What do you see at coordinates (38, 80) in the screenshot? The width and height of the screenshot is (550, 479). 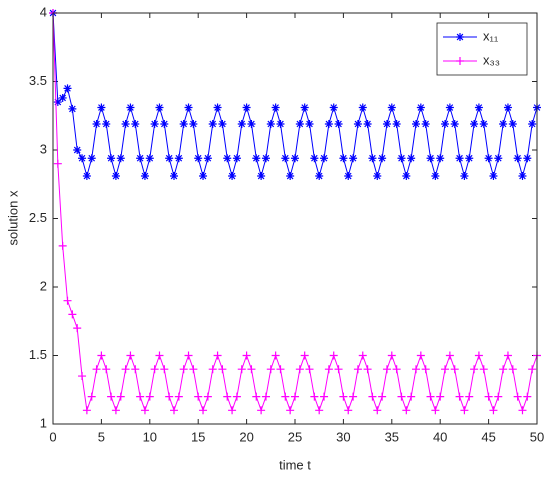 I see `y-tick-label: 3.5` at bounding box center [38, 80].